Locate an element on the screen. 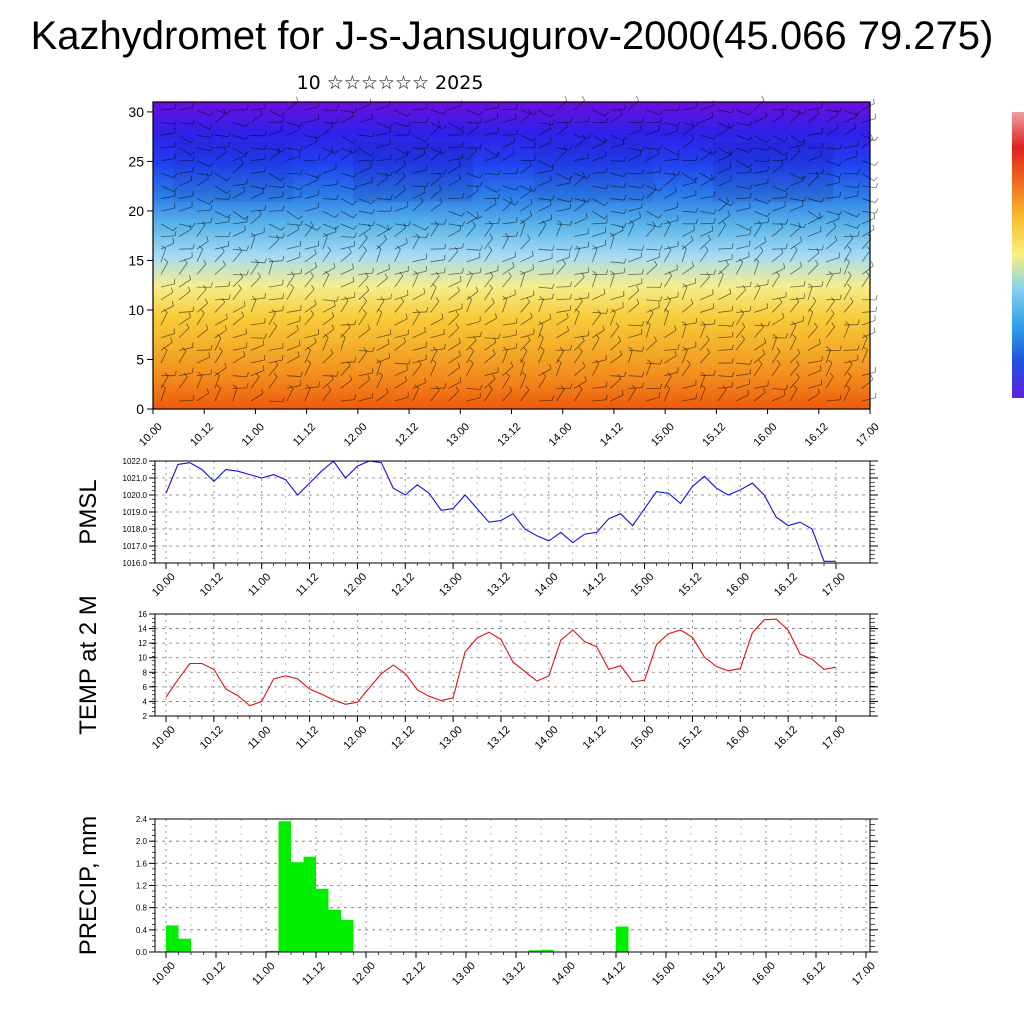 This screenshot has width=1024, height=1024. x-tick-label: 12.12 is located at coordinates (407, 435).